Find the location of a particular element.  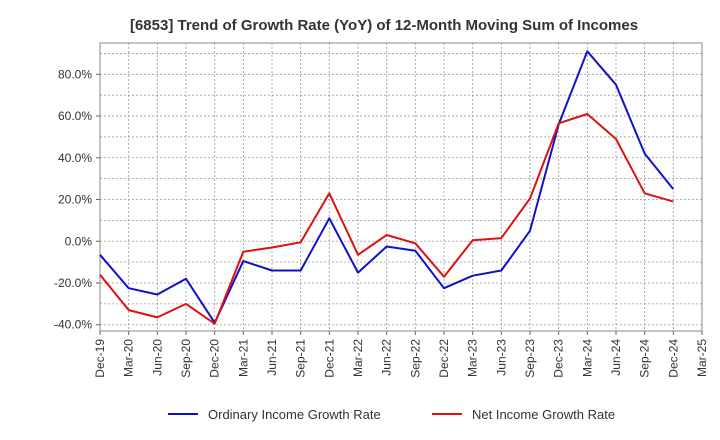

x-tick-label: Jun-21 is located at coordinates (272, 357).